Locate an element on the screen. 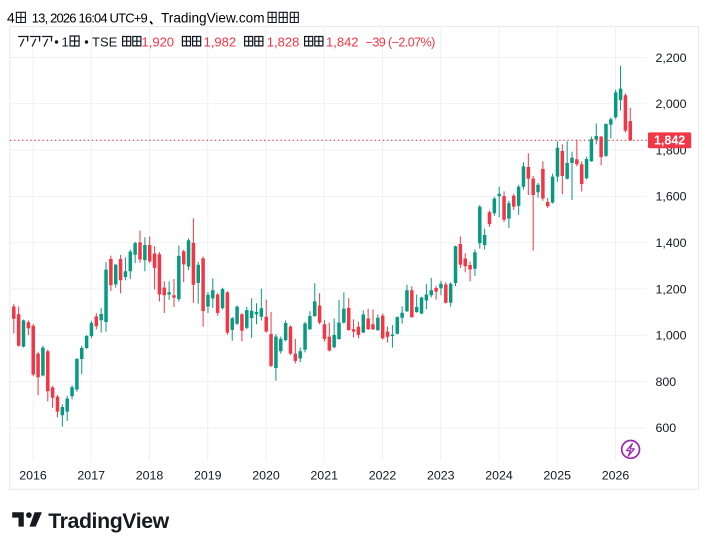  svg-text: 1 is located at coordinates (65, 41).